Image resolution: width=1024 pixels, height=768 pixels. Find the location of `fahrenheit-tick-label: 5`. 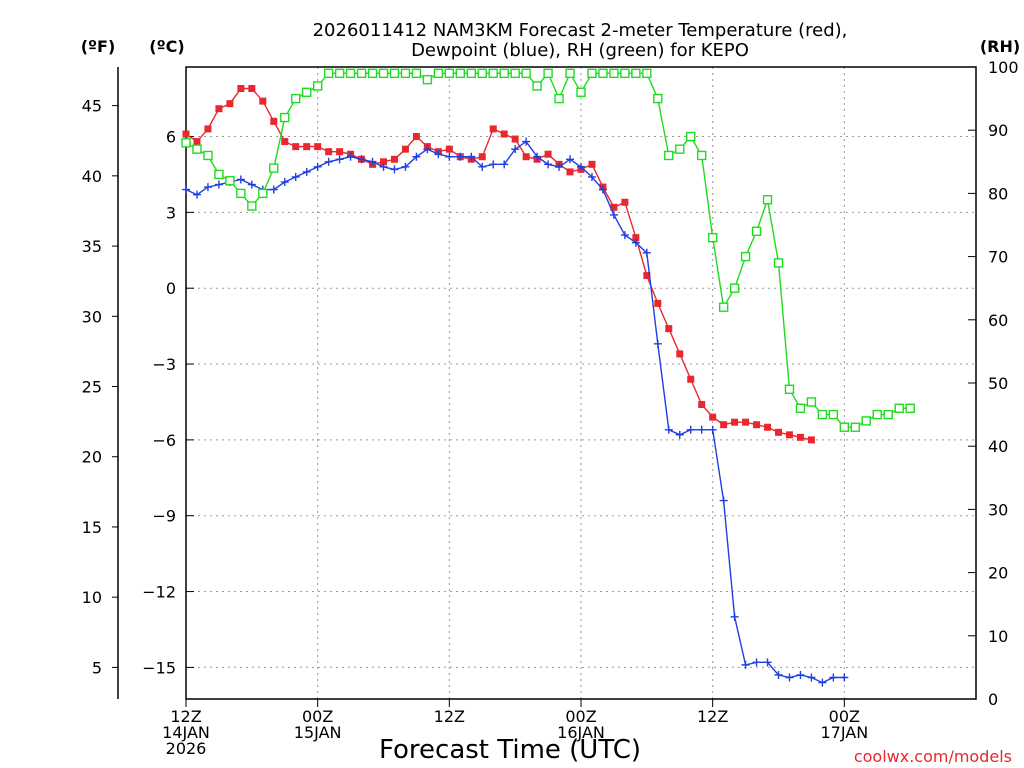

fahrenheit-tick-label: 5 is located at coordinates (97, 667).